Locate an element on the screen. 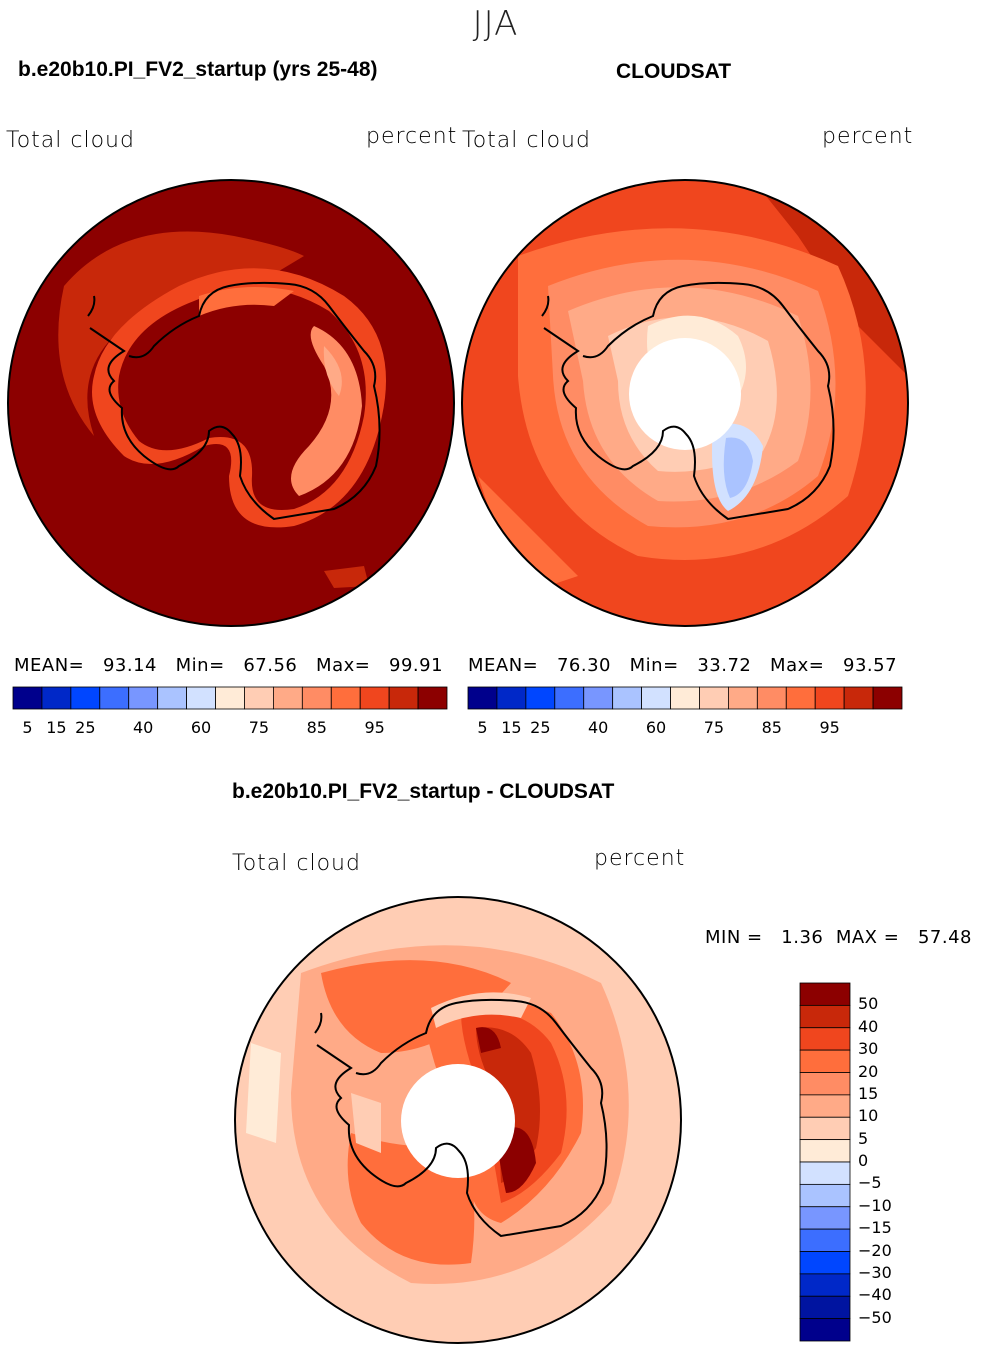 The height and width of the screenshot is (1352, 991). colorbar-tick-label: −5 is located at coordinates (870, 1183).